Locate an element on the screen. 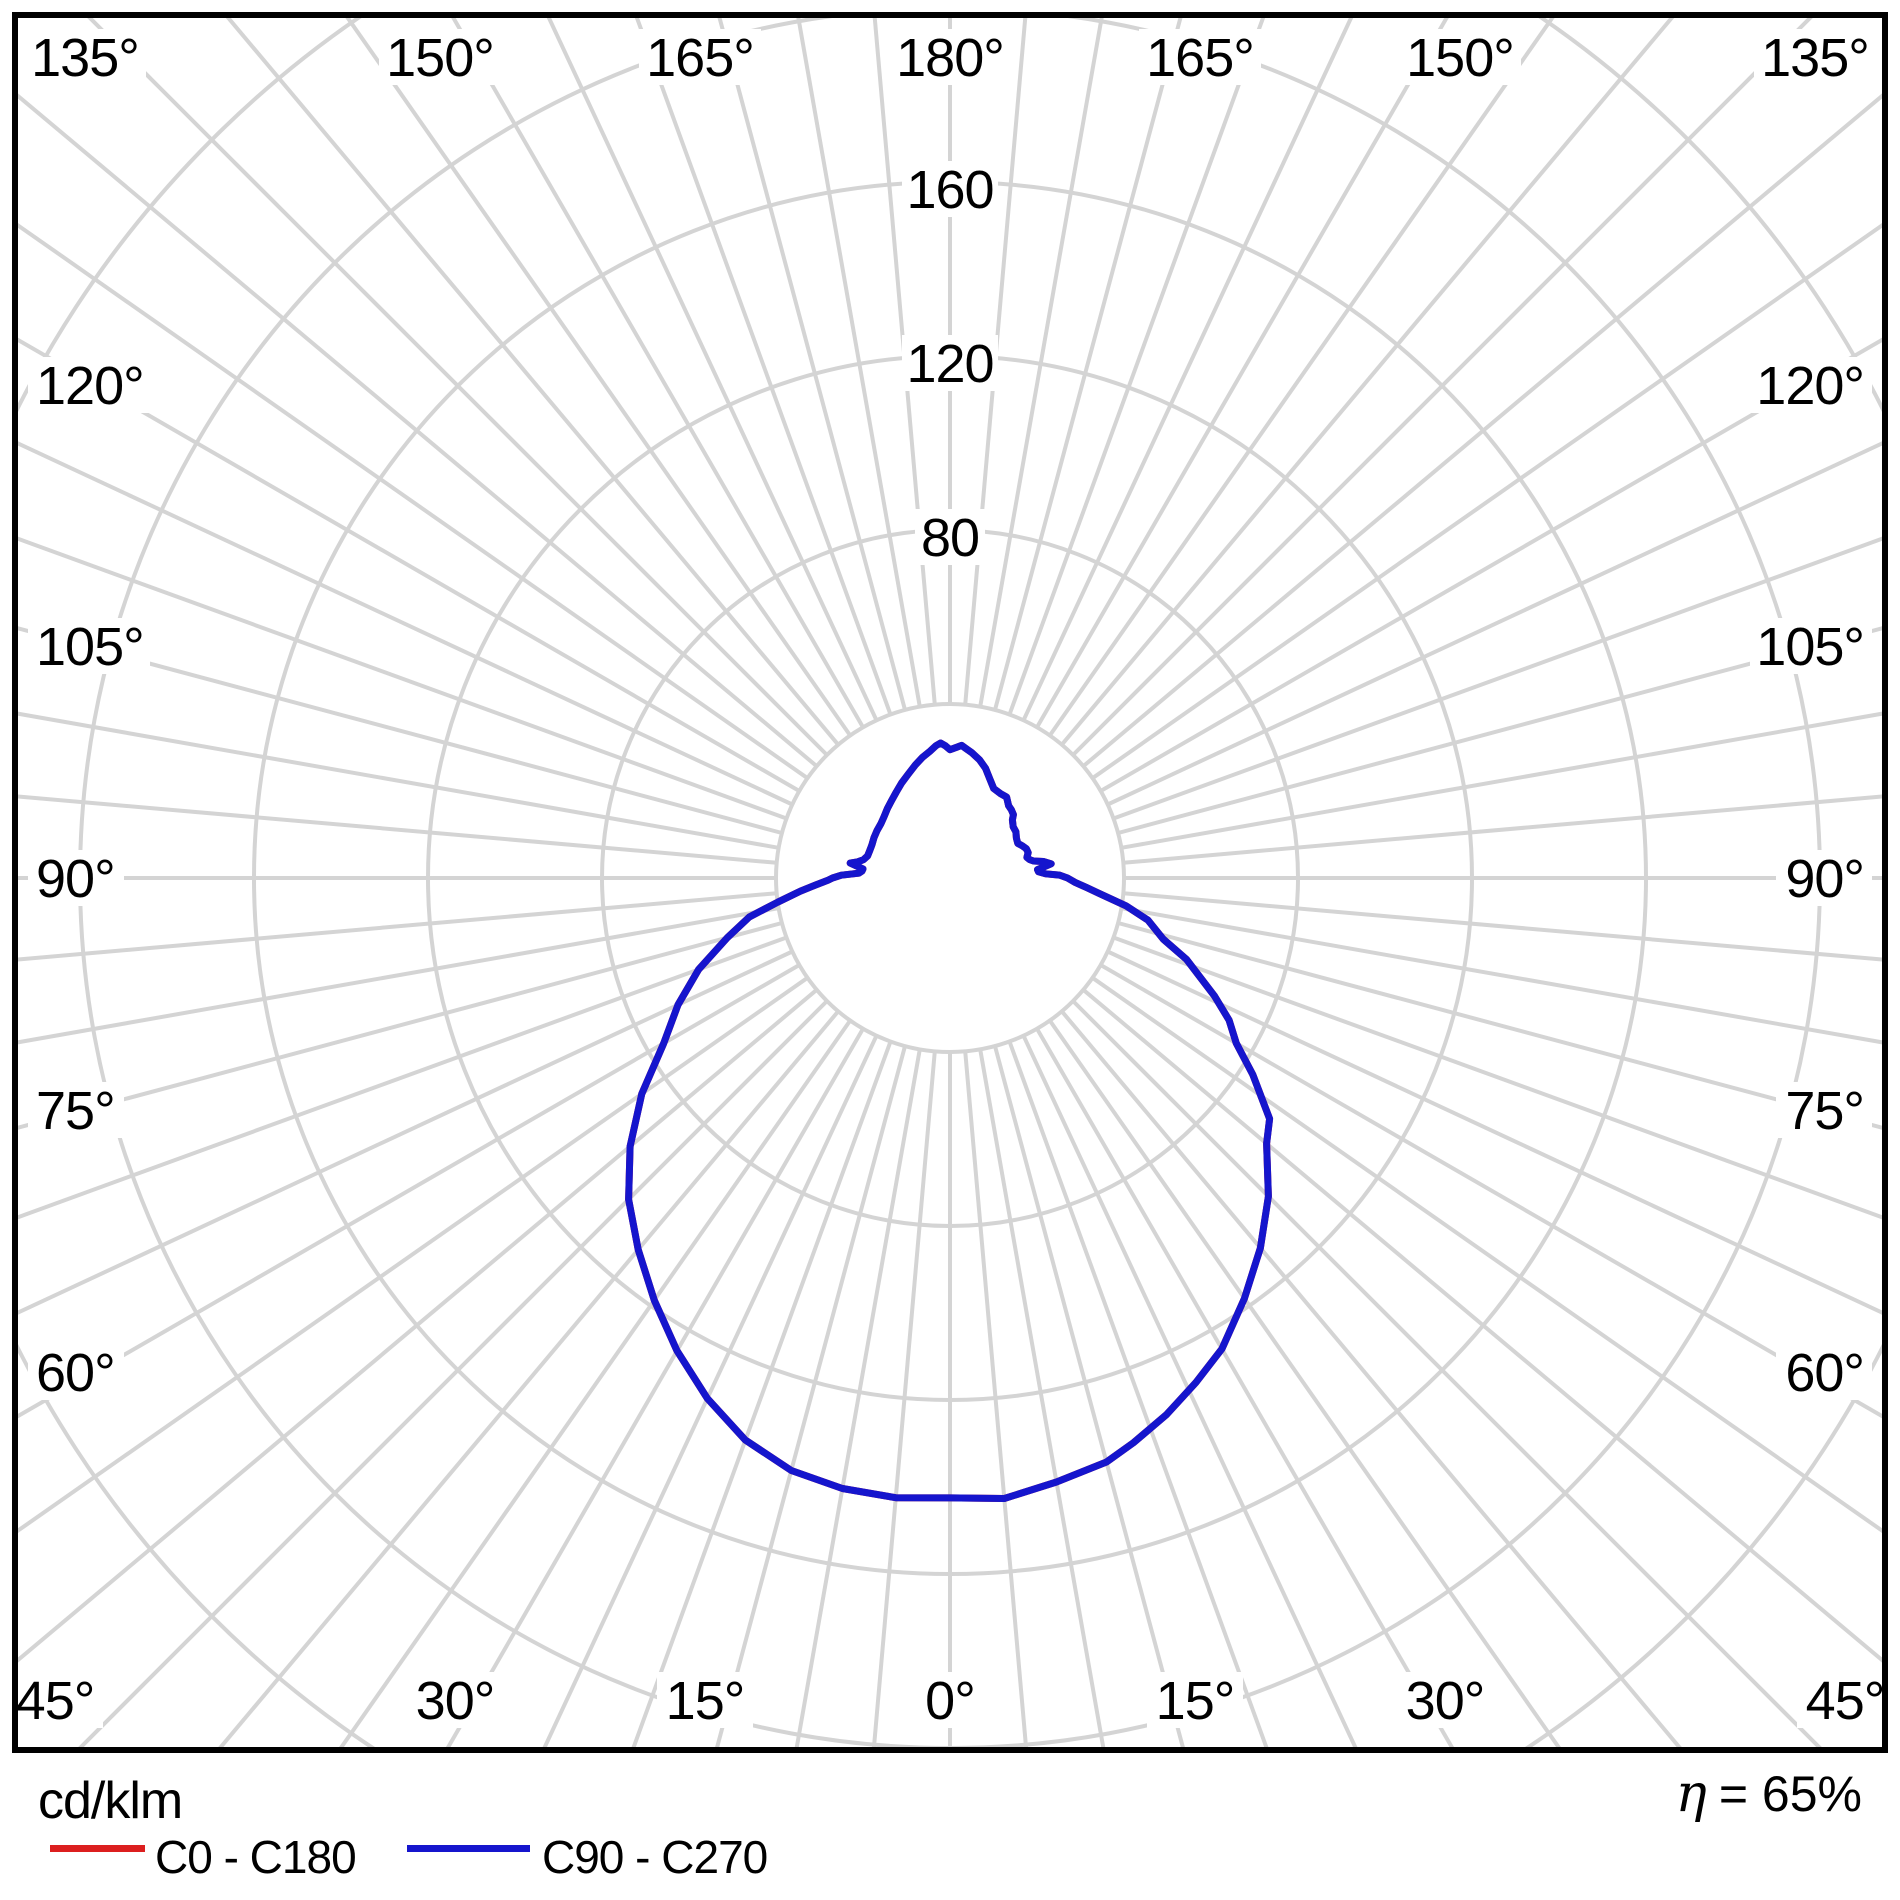  angle-label-left: 75° is located at coordinates (75, 1111).